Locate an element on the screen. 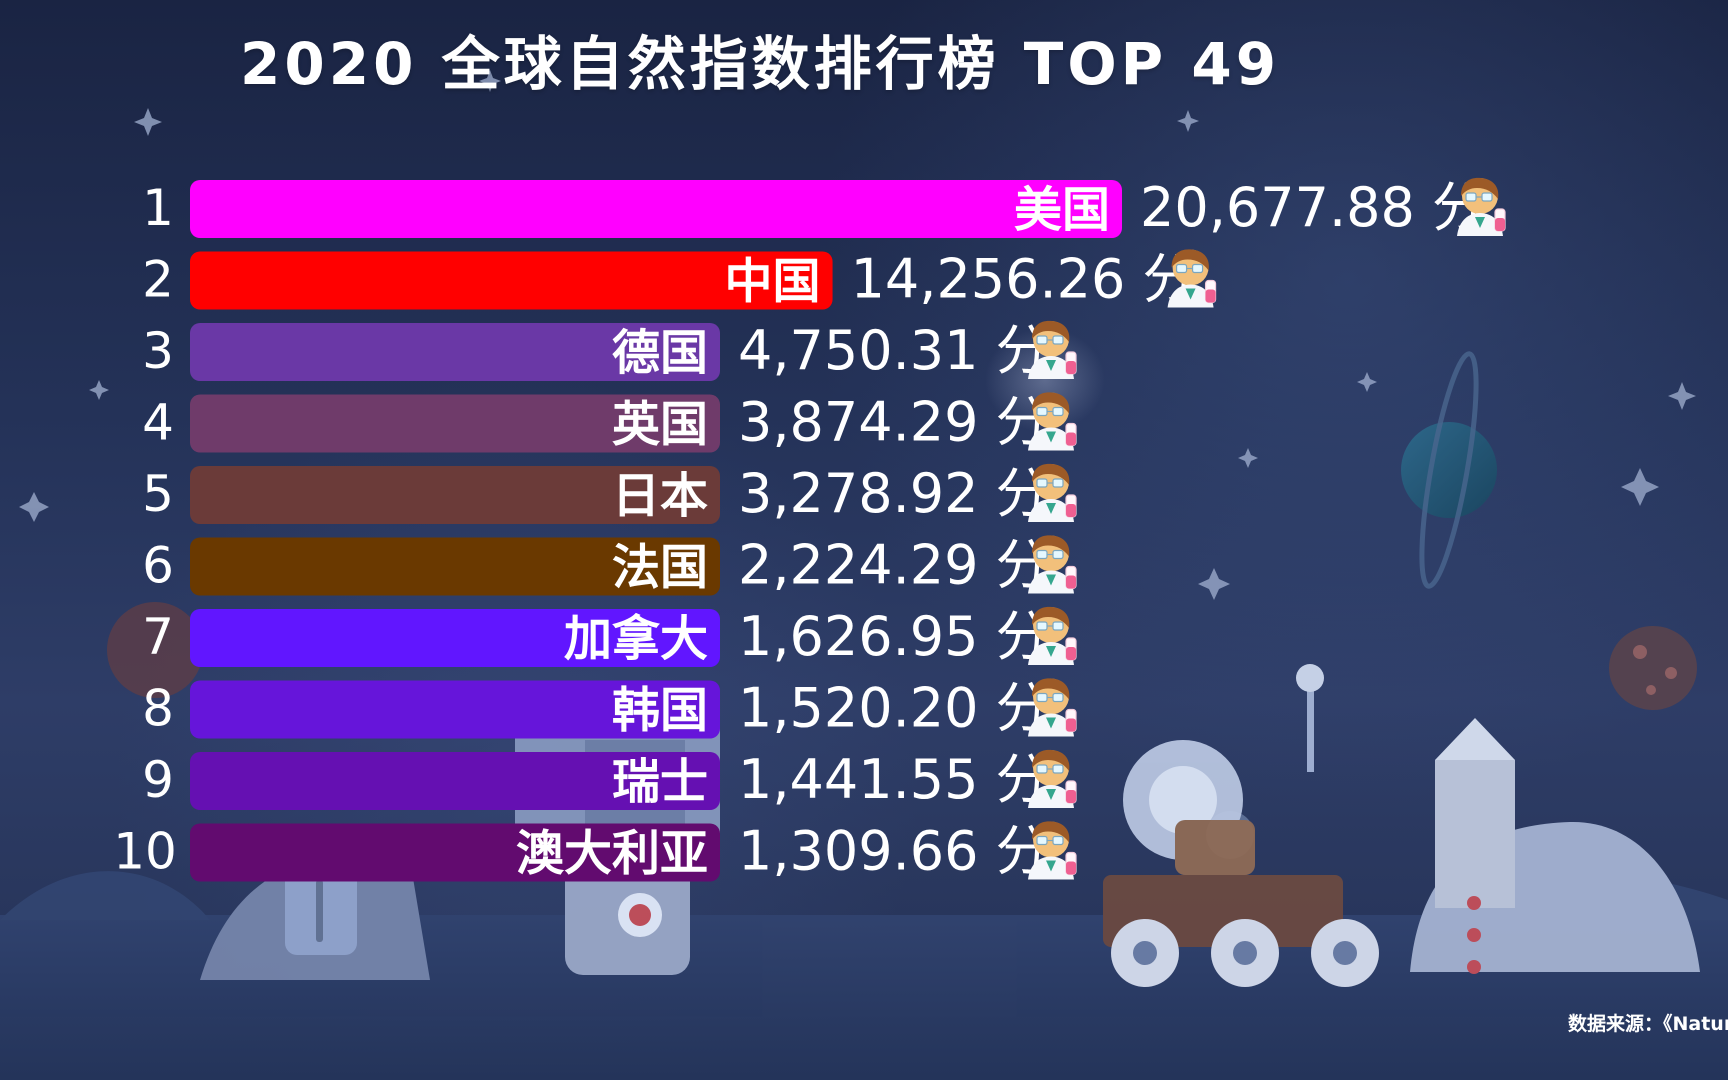 This screenshot has width=1728, height=1080. bar-row: 10 澳大利亚 1,309.66 分 is located at coordinates (595, 851).